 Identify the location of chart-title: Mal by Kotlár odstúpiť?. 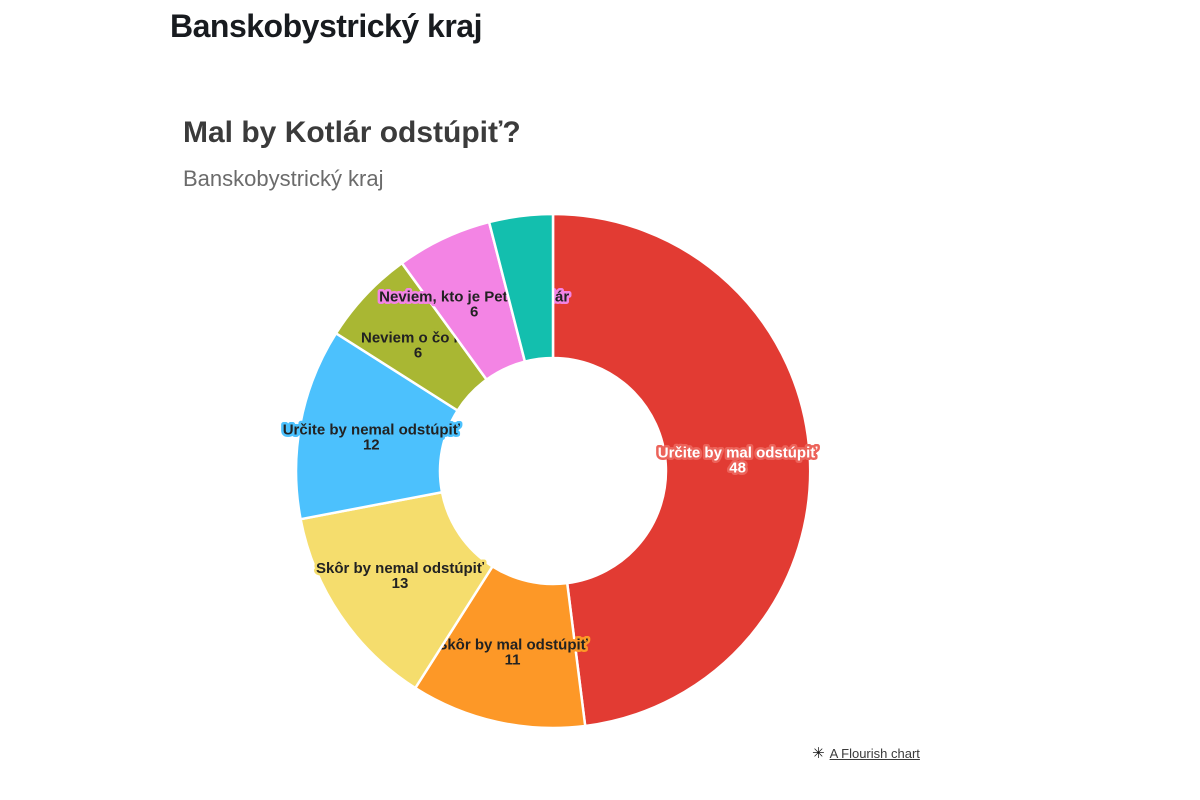
(352, 132).